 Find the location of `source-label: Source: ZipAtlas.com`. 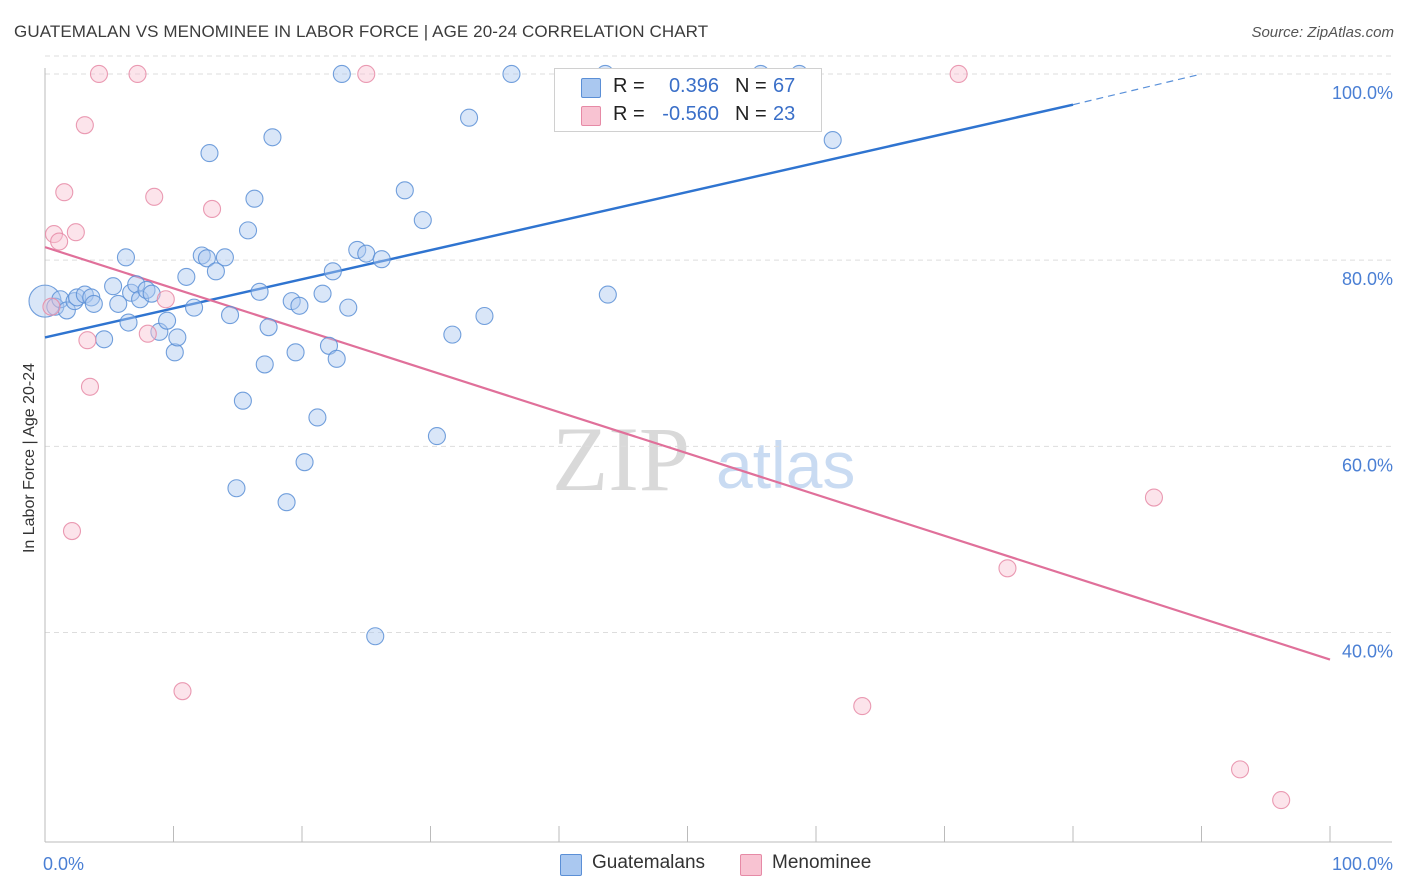

source-label: Source: ZipAtlas.com is located at coordinates (1322, 32).